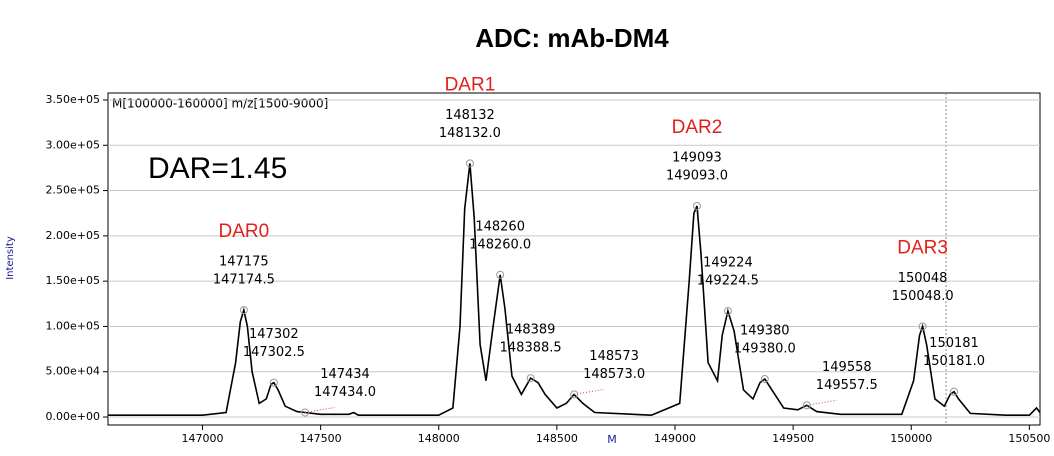 The width and height of the screenshot is (1054, 456). What do you see at coordinates (470, 84) in the screenshot?
I see `dar-label: DAR1` at bounding box center [470, 84].